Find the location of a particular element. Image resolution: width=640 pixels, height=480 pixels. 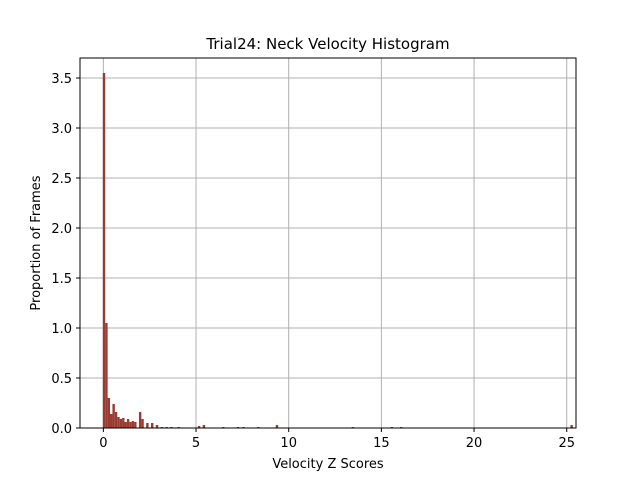

y-tick-label: 3.0 is located at coordinates (61, 129).